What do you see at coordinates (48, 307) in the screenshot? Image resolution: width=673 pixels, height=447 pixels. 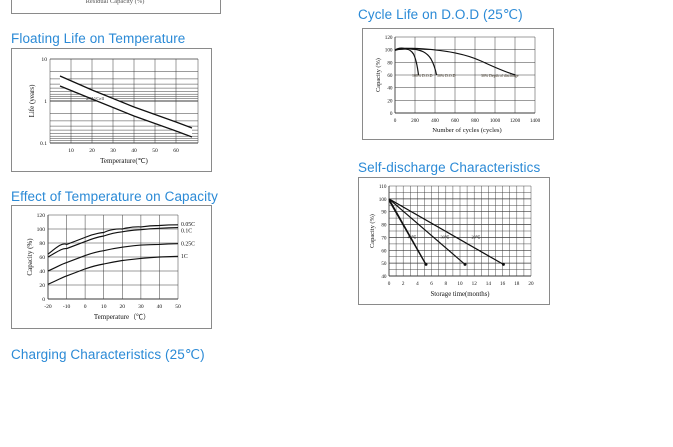 I see `svg-text: -20` at bounding box center [48, 307].